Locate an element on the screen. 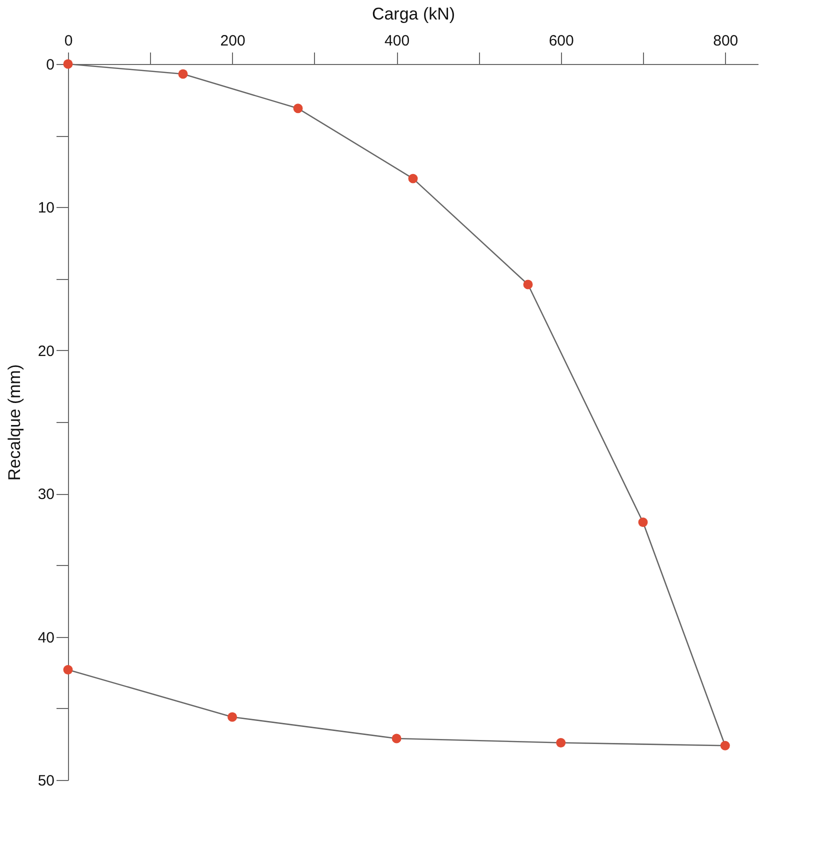  x-tick-label: 0 is located at coordinates (68, 41).